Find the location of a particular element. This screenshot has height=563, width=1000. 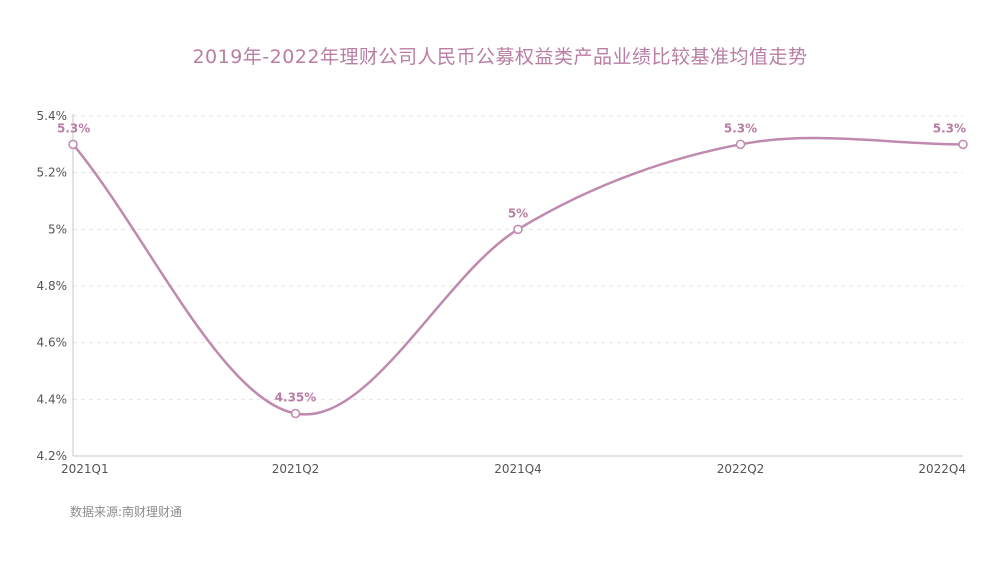

x-tick-label: 2021Q4 is located at coordinates (518, 469).